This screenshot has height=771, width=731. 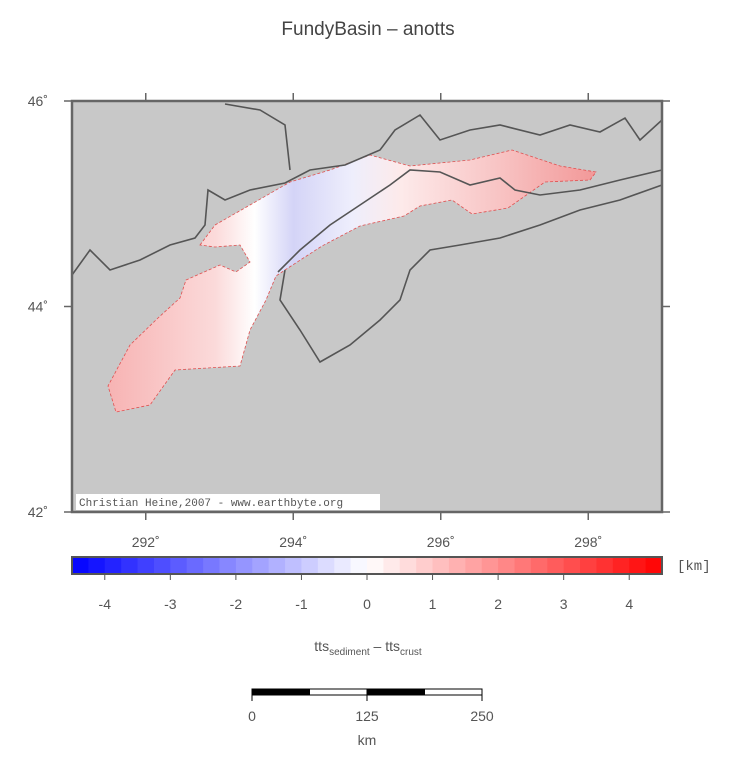 What do you see at coordinates (211, 504) in the screenshot?
I see `credit: Christian Heine,2007 - www.earthbyte.org` at bounding box center [211, 504].